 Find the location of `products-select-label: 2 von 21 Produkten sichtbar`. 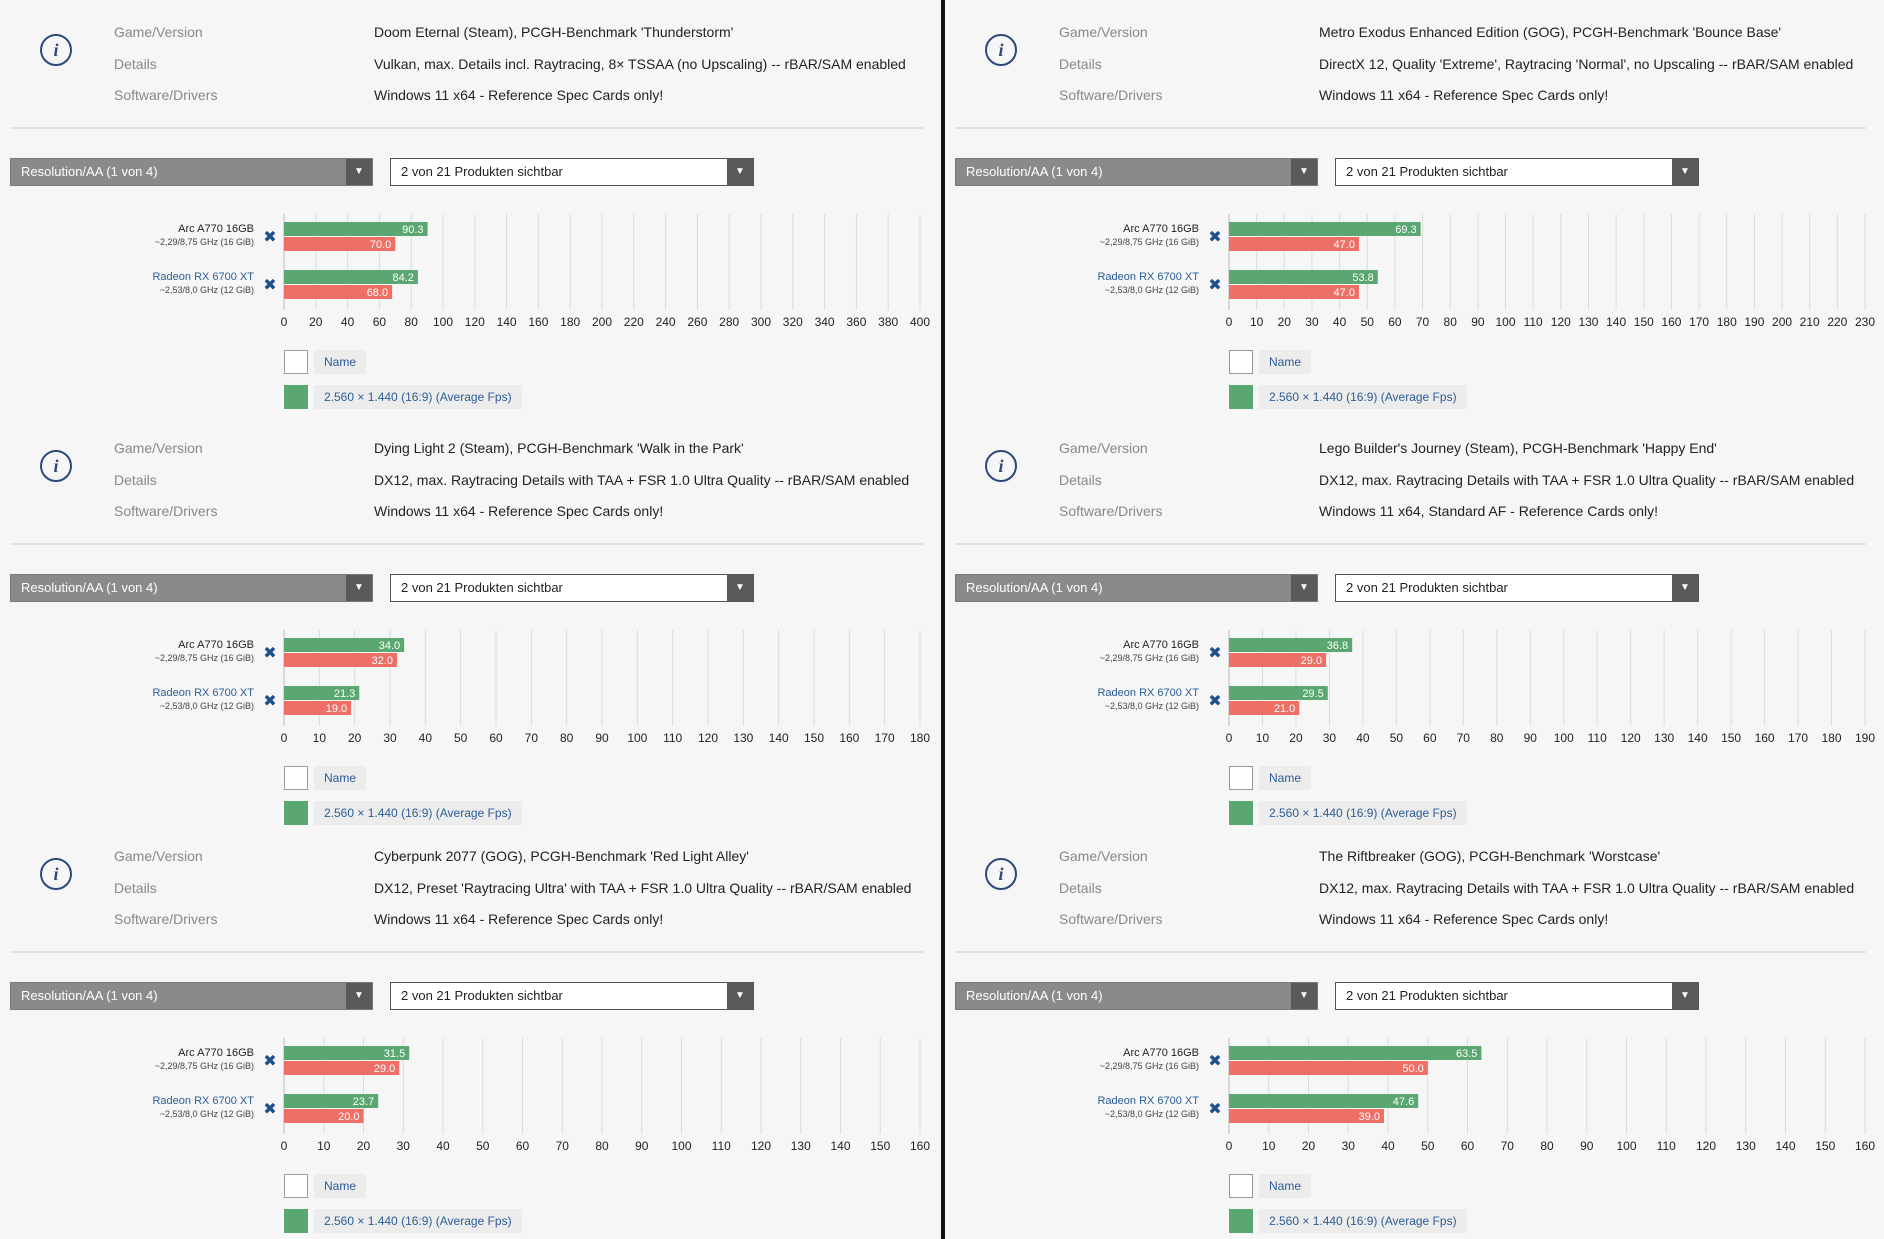

products-select-label: 2 von 21 Produkten sichtbar is located at coordinates (1427, 995).